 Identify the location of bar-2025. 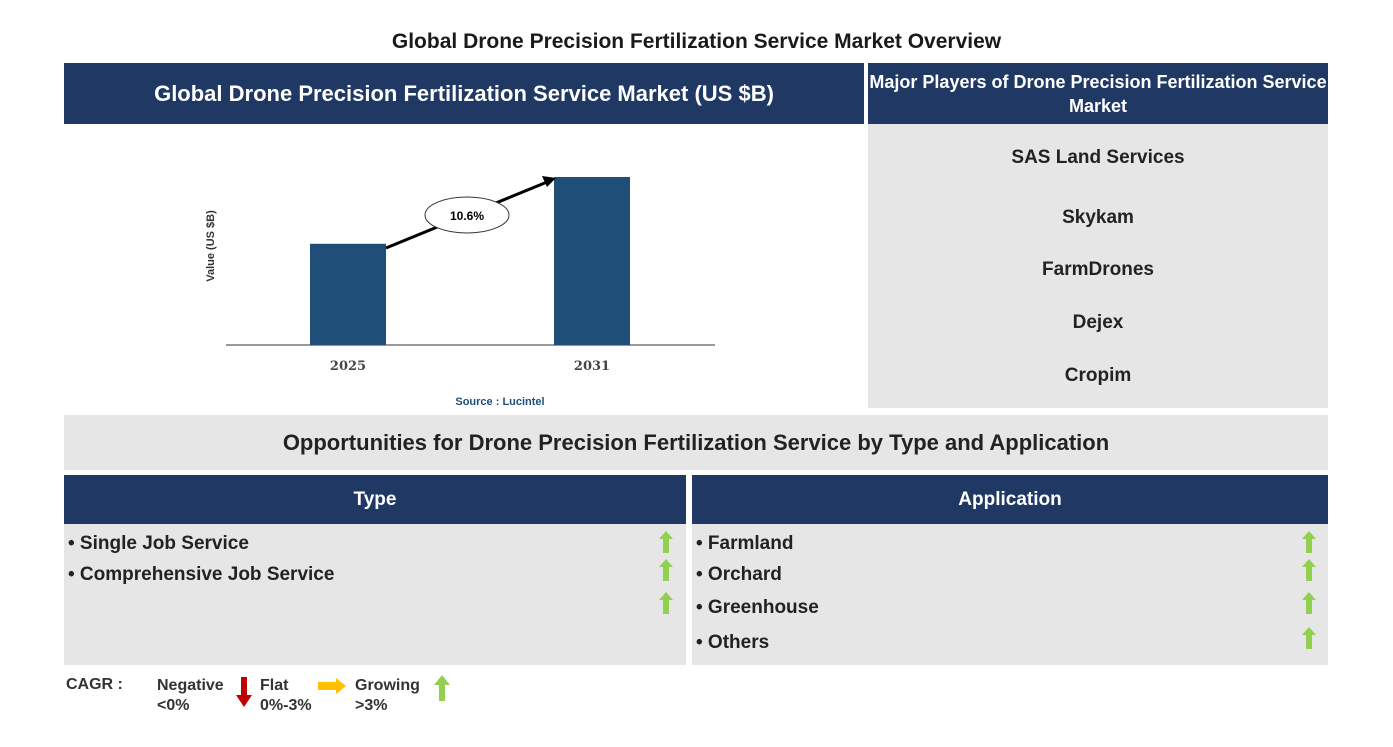
(348, 294).